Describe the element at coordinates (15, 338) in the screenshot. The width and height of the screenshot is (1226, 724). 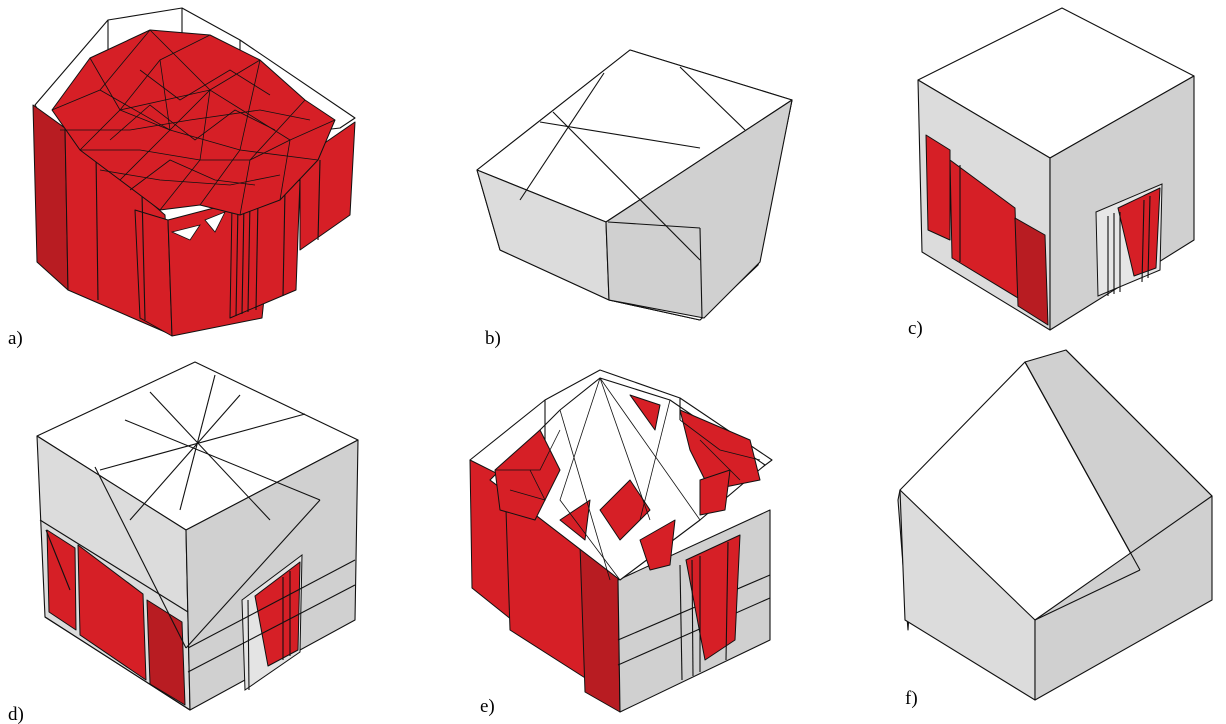
I see `panel-a-label: a)` at that location.